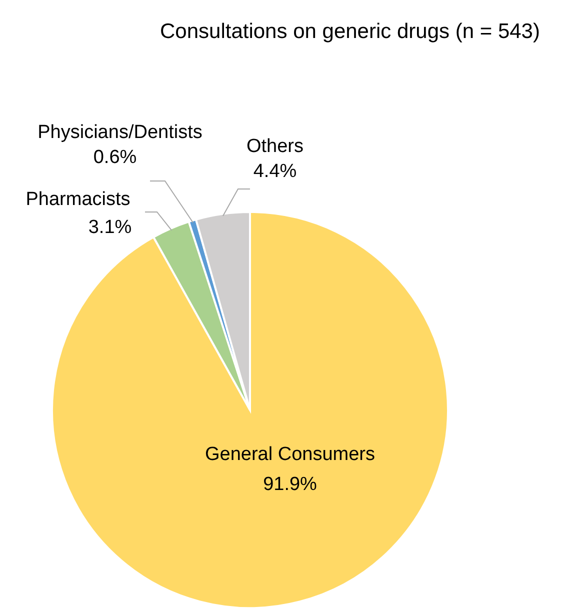 The width and height of the screenshot is (578, 613). I want to click on chart-title: Consultations on generic drugs (n = 543), so click(350, 31).